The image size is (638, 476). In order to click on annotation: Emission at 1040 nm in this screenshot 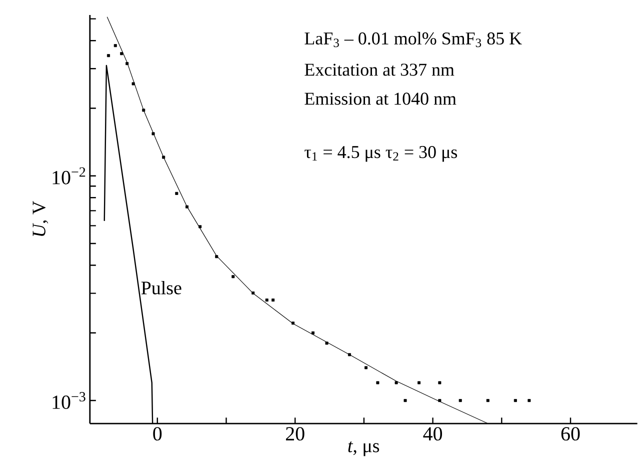, I will do `click(380, 98)`.